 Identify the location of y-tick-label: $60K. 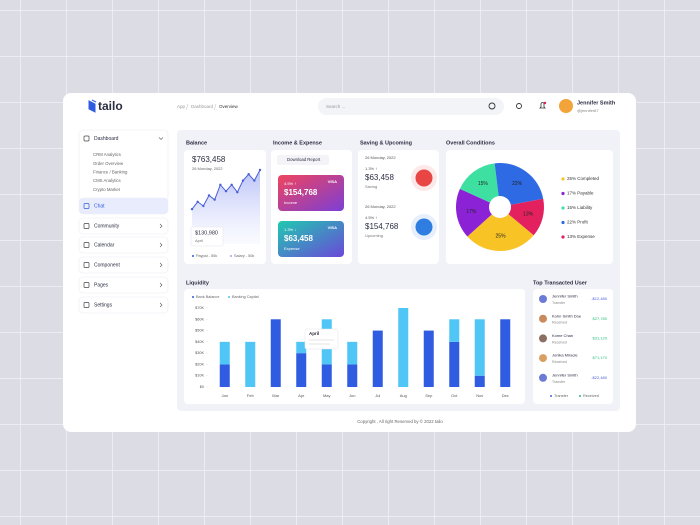
(199, 319).